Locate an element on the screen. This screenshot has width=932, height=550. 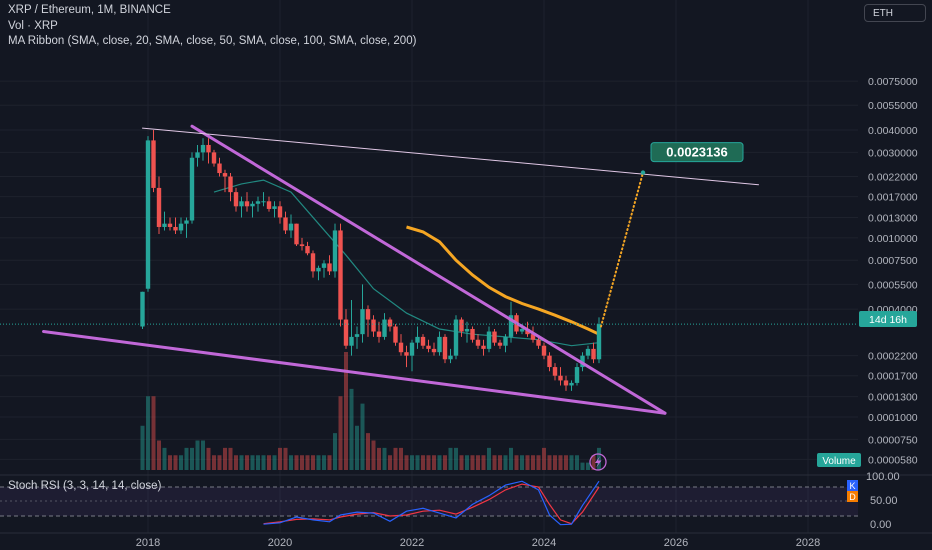
lightning-icon-bolt is located at coordinates (598, 462).